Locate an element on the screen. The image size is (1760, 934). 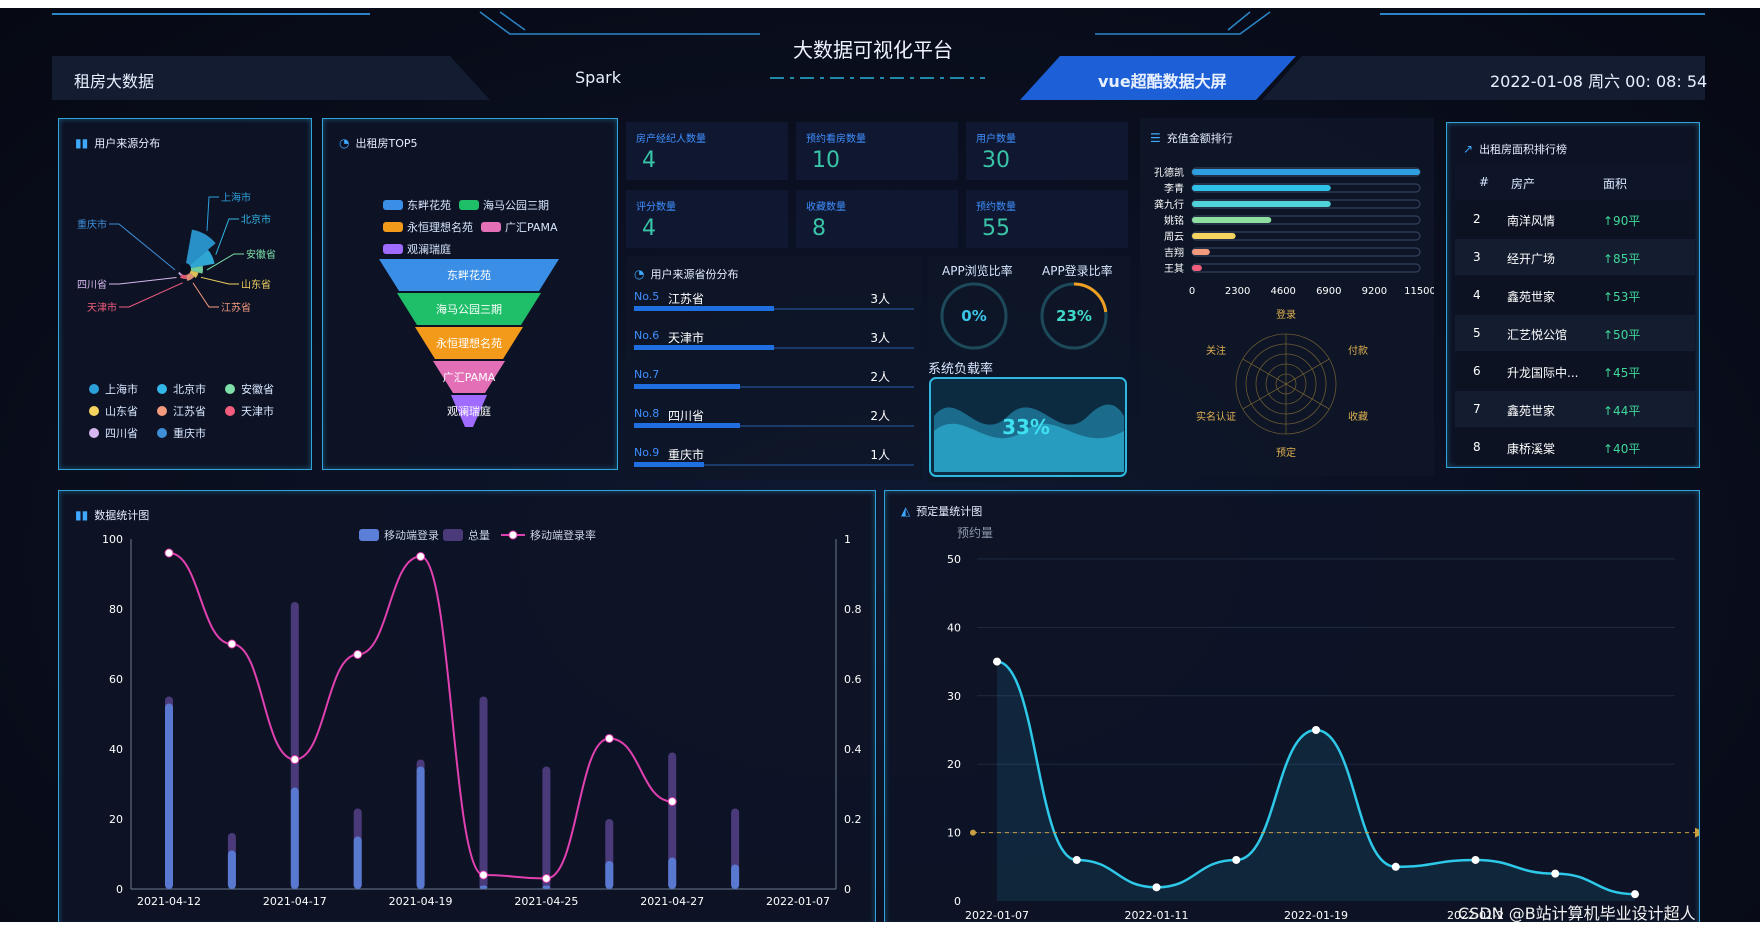
gauge-value: 0% is located at coordinates (973, 316).